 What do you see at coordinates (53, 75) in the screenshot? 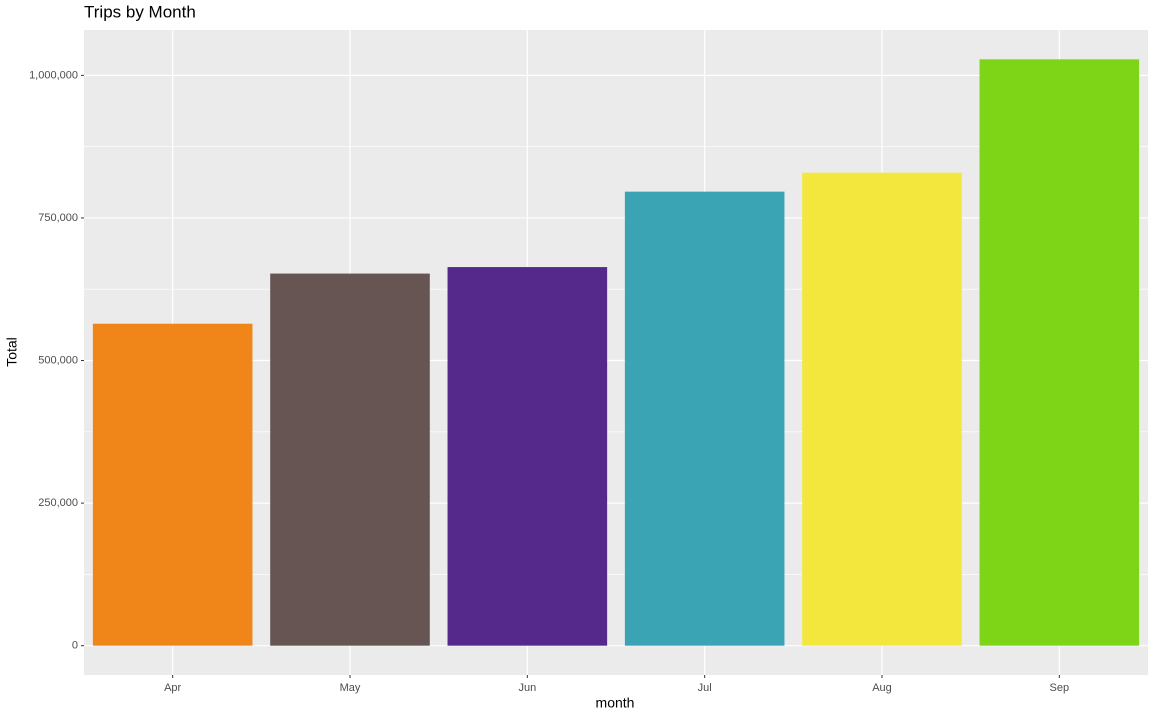
I see `y-tick-label: 1,000,000` at bounding box center [53, 75].